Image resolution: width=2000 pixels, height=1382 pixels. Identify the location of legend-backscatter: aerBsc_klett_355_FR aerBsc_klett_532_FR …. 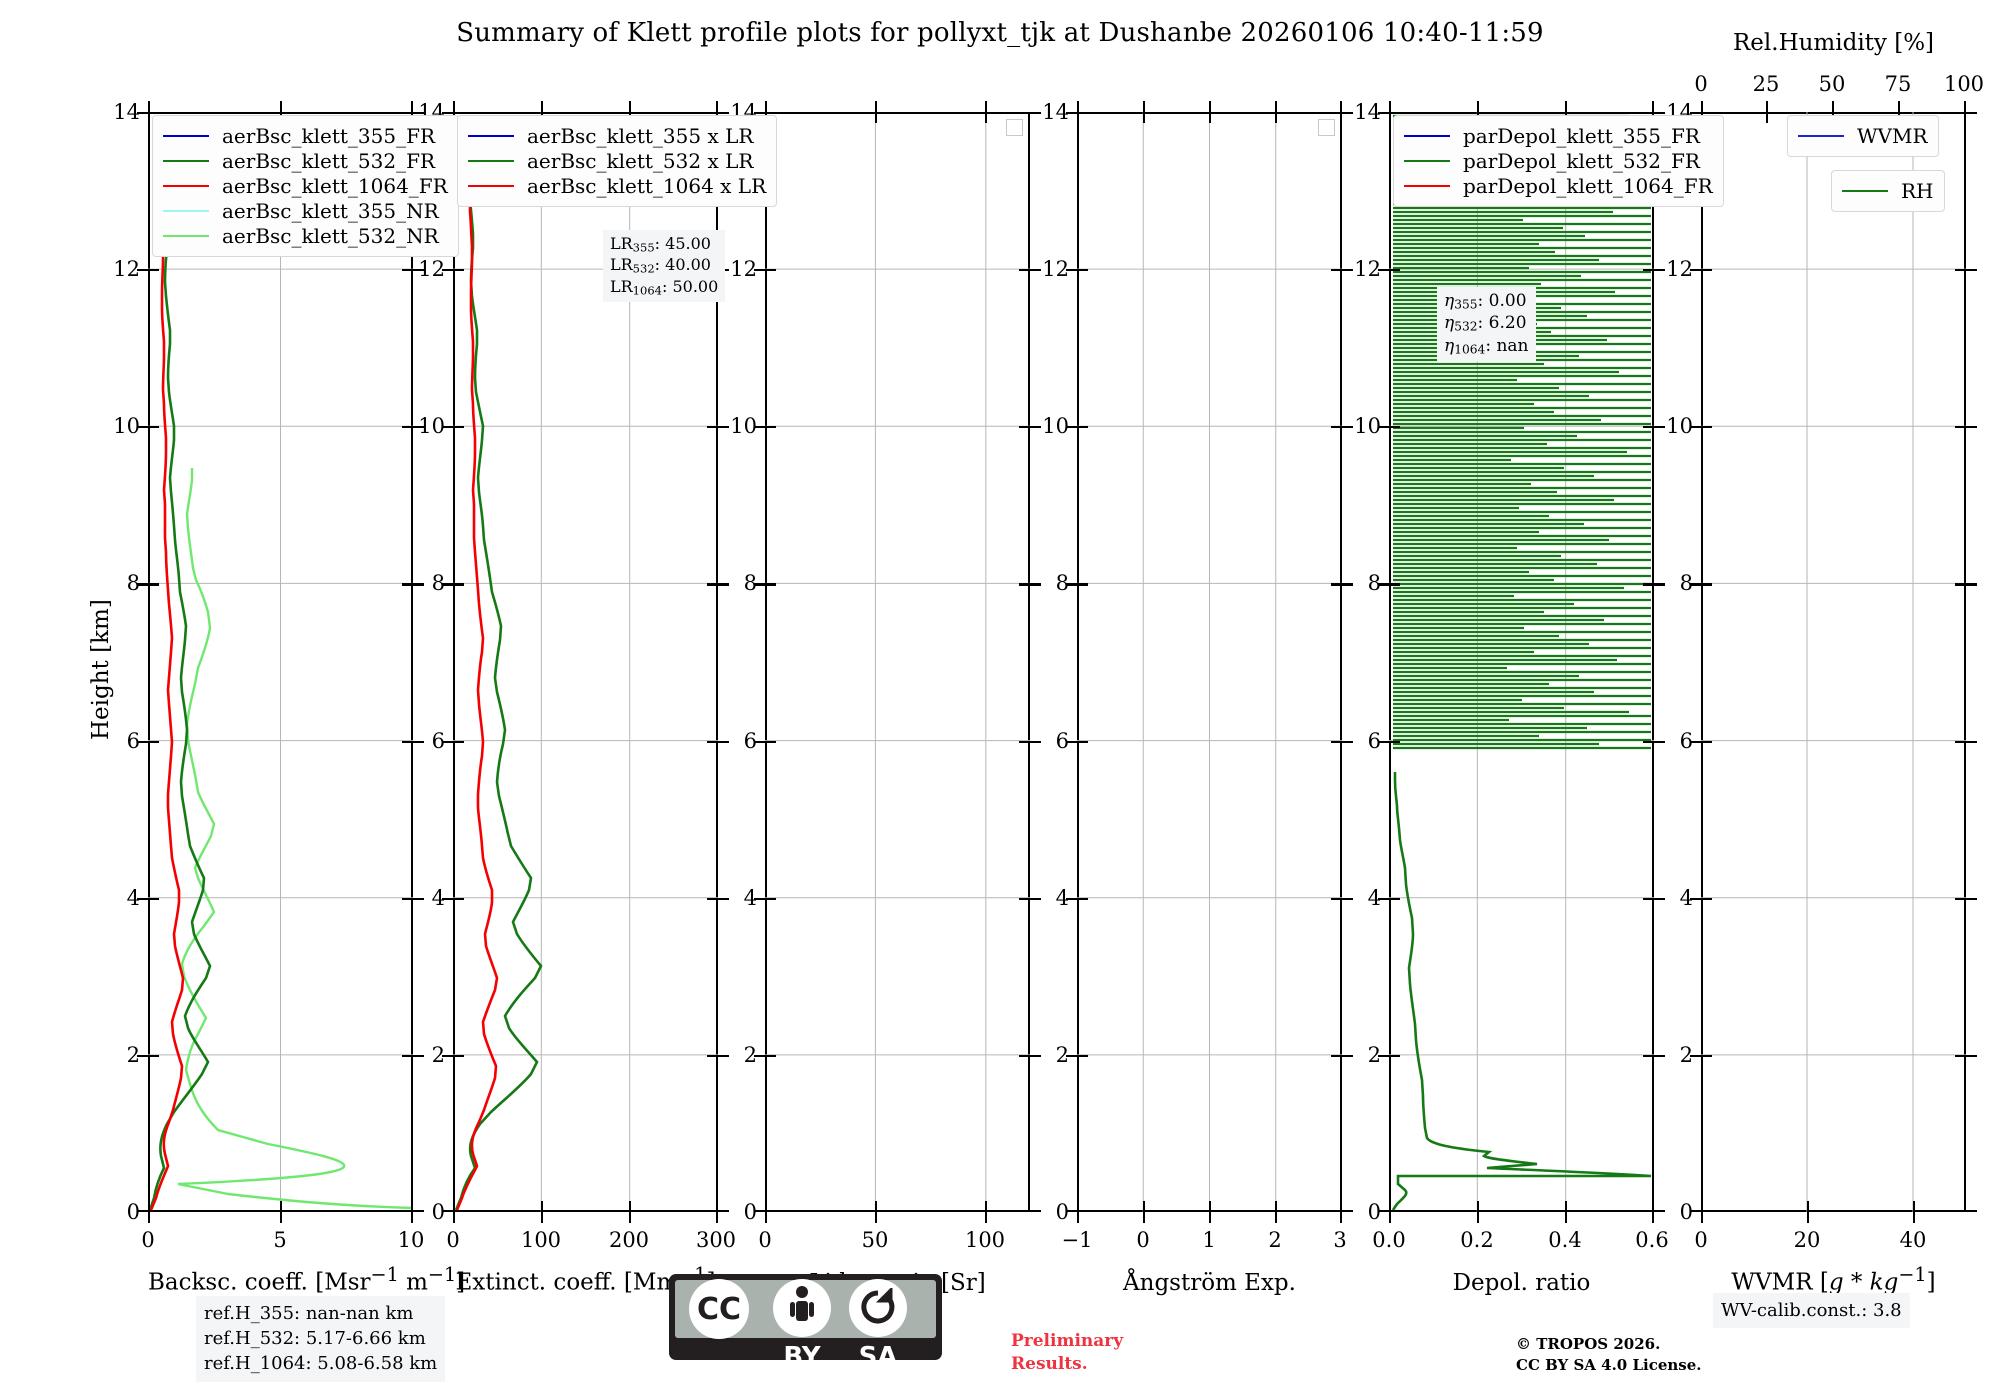
(305, 186).